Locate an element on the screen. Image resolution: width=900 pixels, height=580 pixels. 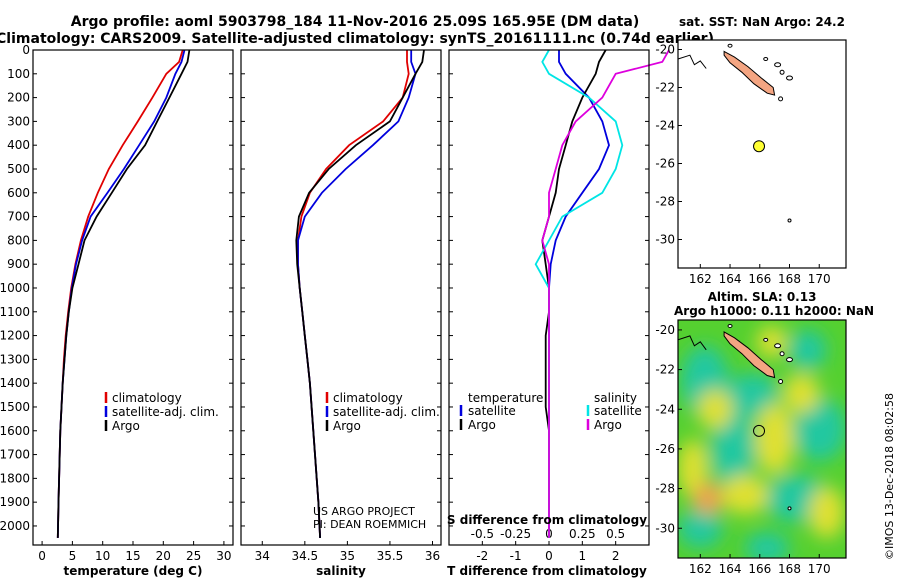
series-line-climatology is located at coordinates (353, 294).